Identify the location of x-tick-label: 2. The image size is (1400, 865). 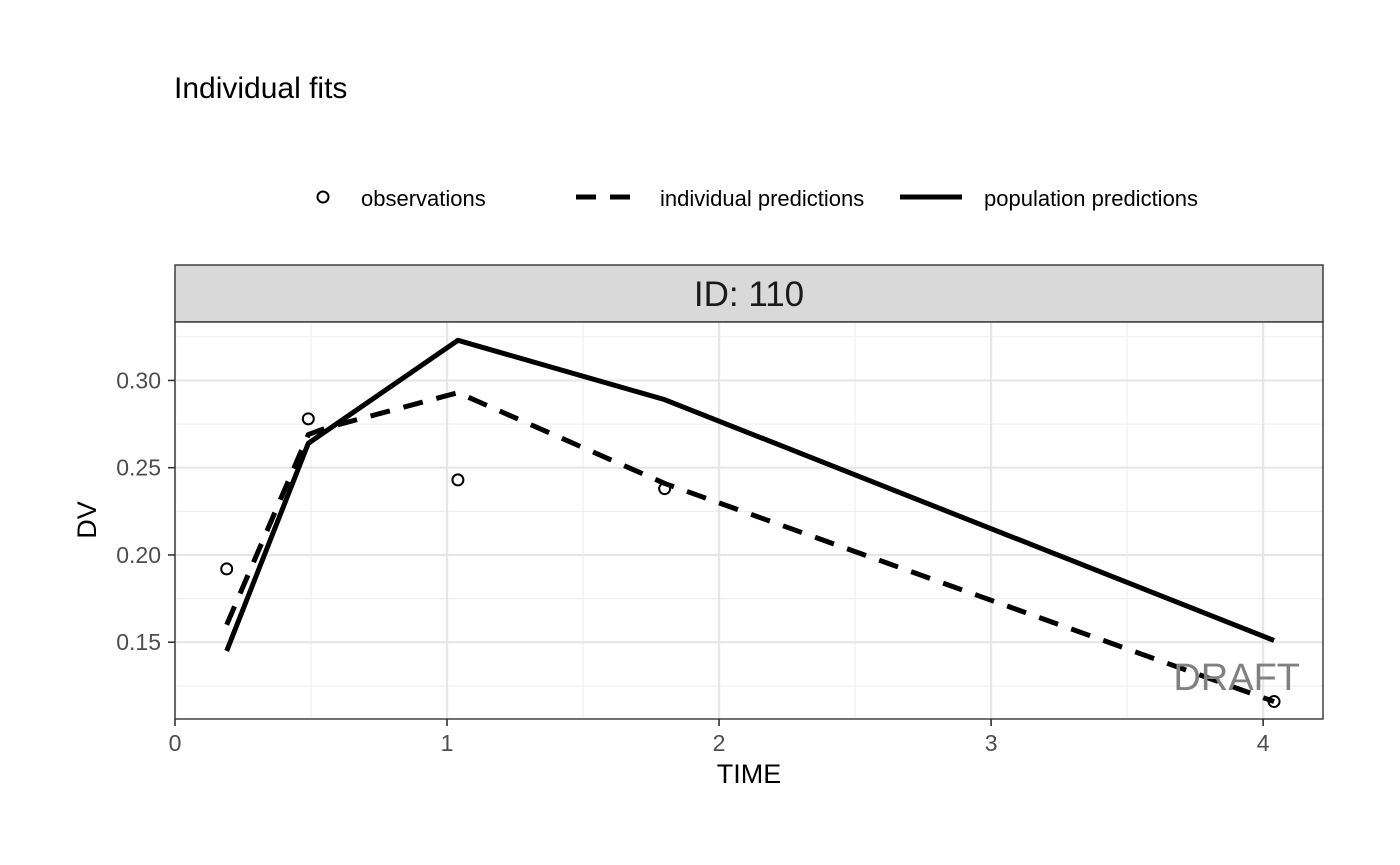
(719, 743).